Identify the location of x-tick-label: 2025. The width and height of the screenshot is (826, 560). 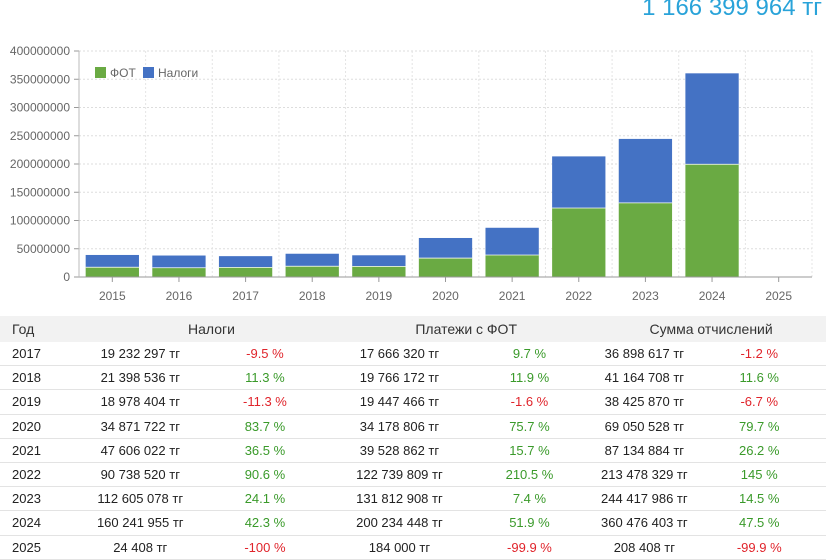
(778, 296).